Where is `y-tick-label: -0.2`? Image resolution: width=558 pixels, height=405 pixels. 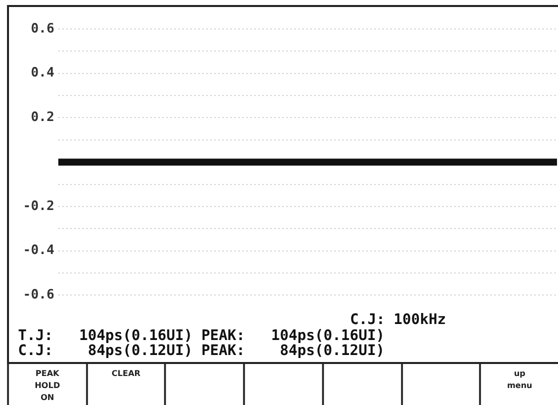 y-tick-label: -0.2 is located at coordinates (38, 206).